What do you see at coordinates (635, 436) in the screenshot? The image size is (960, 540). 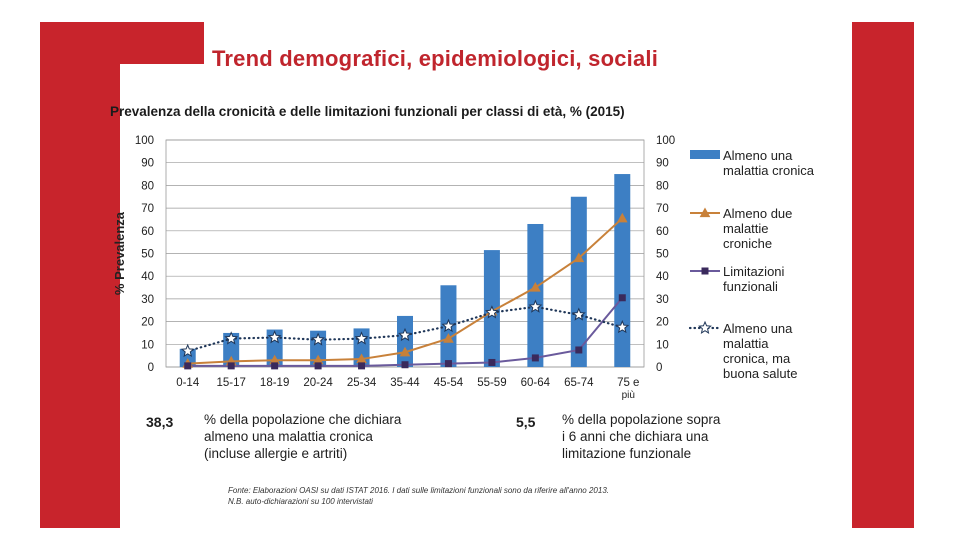 I see `stat-text-line: i 6 anni che dichiara una` at bounding box center [635, 436].